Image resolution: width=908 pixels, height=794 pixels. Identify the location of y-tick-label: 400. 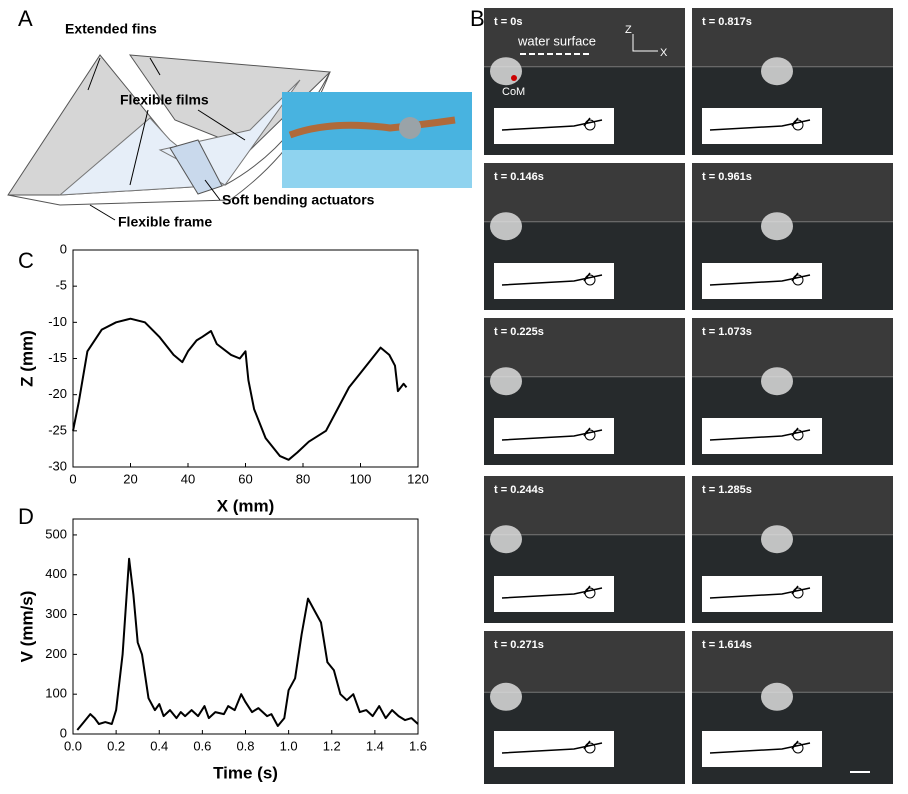
(56, 573).